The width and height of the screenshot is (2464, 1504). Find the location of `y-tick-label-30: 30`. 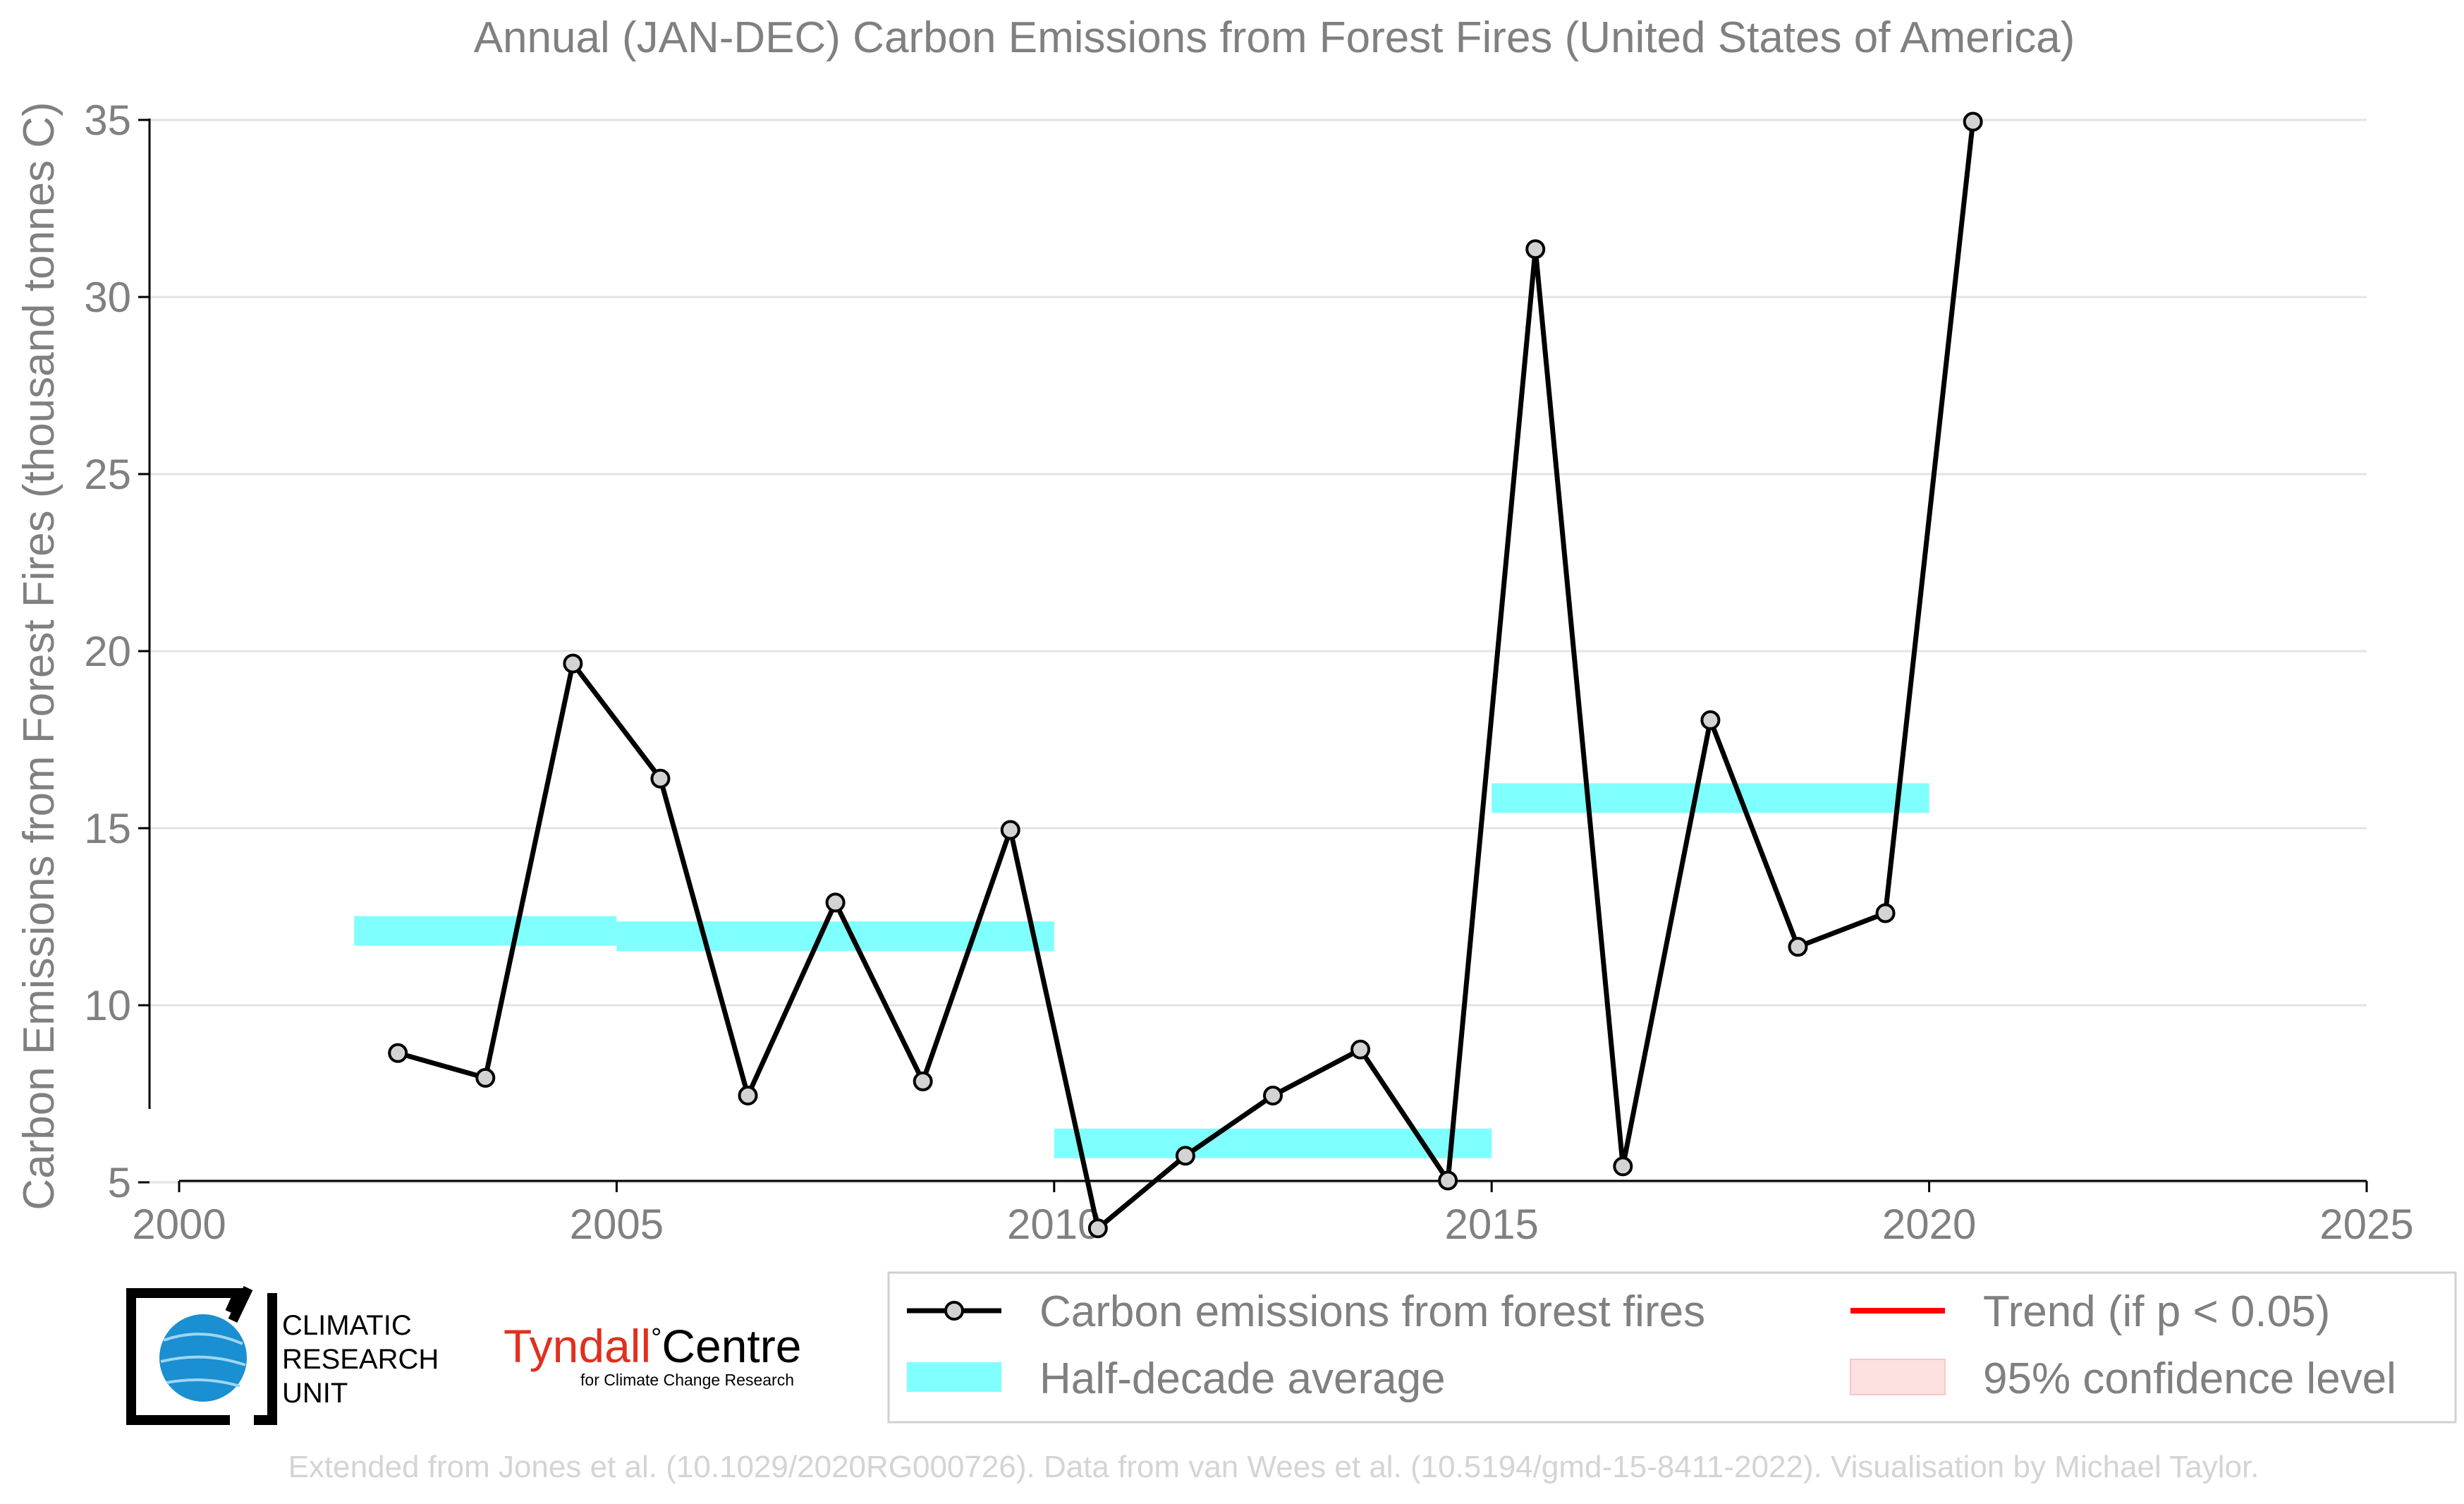

y-tick-label-30: 30 is located at coordinates (108, 297).